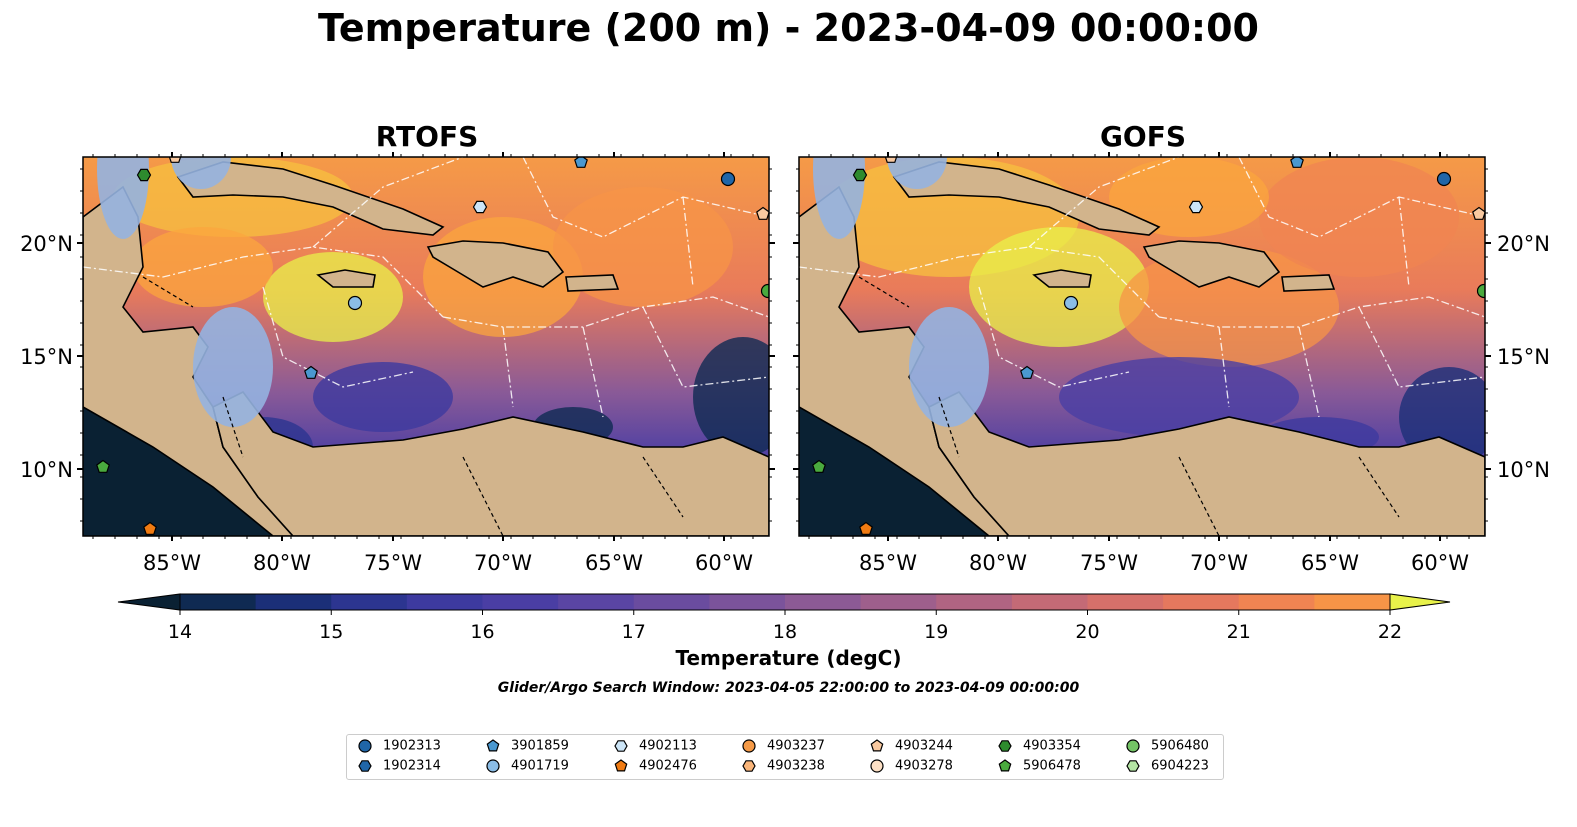  What do you see at coordinates (998, 563) in the screenshot?
I see `lon-tick-label: 80°W` at bounding box center [998, 563].